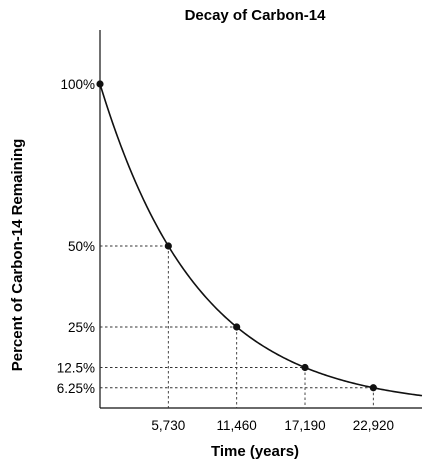 This screenshot has height=471, width=432. I want to click on y-tick-label-4: 6.25%, so click(76, 388).